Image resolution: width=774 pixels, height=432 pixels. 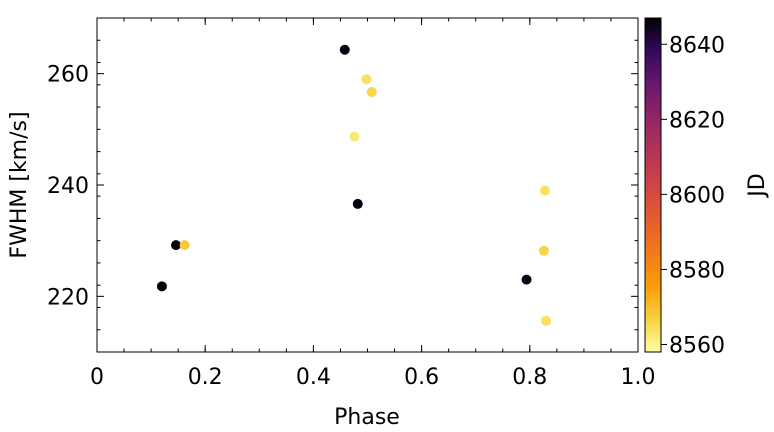 I want to click on colorbar-gradient, so click(x=653, y=185).